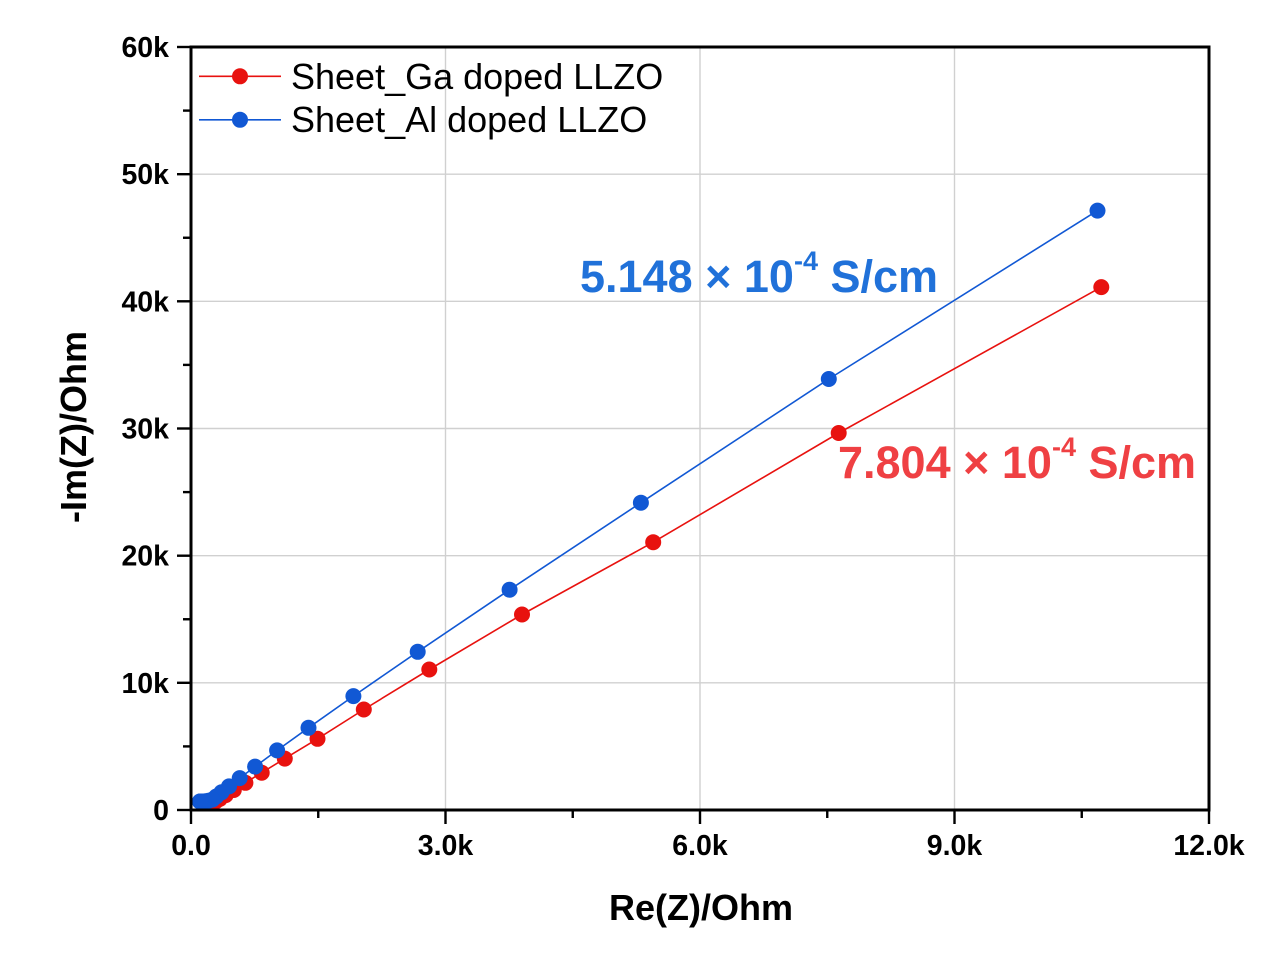 This screenshot has width=1275, height=957. Describe the element at coordinates (145, 557) in the screenshot. I see `svg-text: 20k` at that location.